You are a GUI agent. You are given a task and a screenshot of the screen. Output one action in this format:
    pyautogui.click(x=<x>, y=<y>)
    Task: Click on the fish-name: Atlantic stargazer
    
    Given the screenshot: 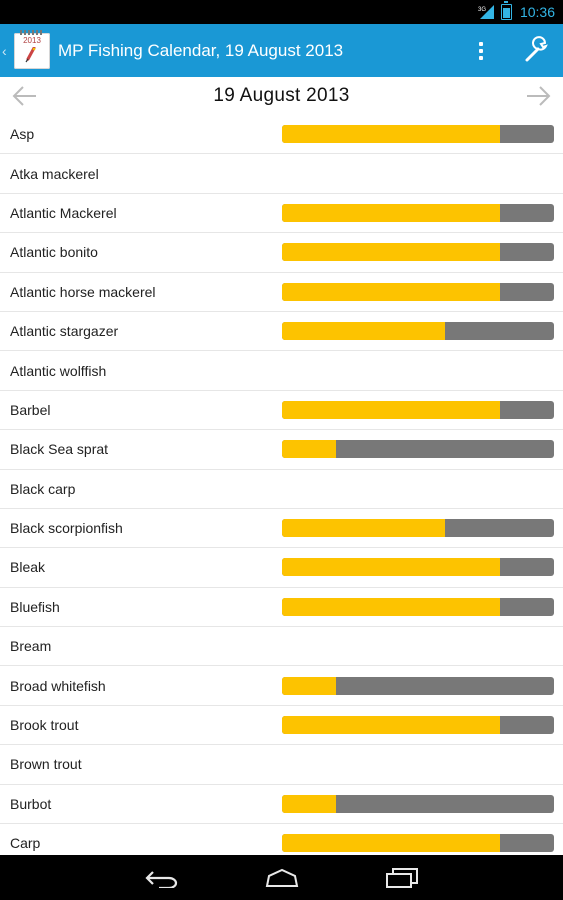 What is the action you would take?
    pyautogui.click(x=64, y=331)
    